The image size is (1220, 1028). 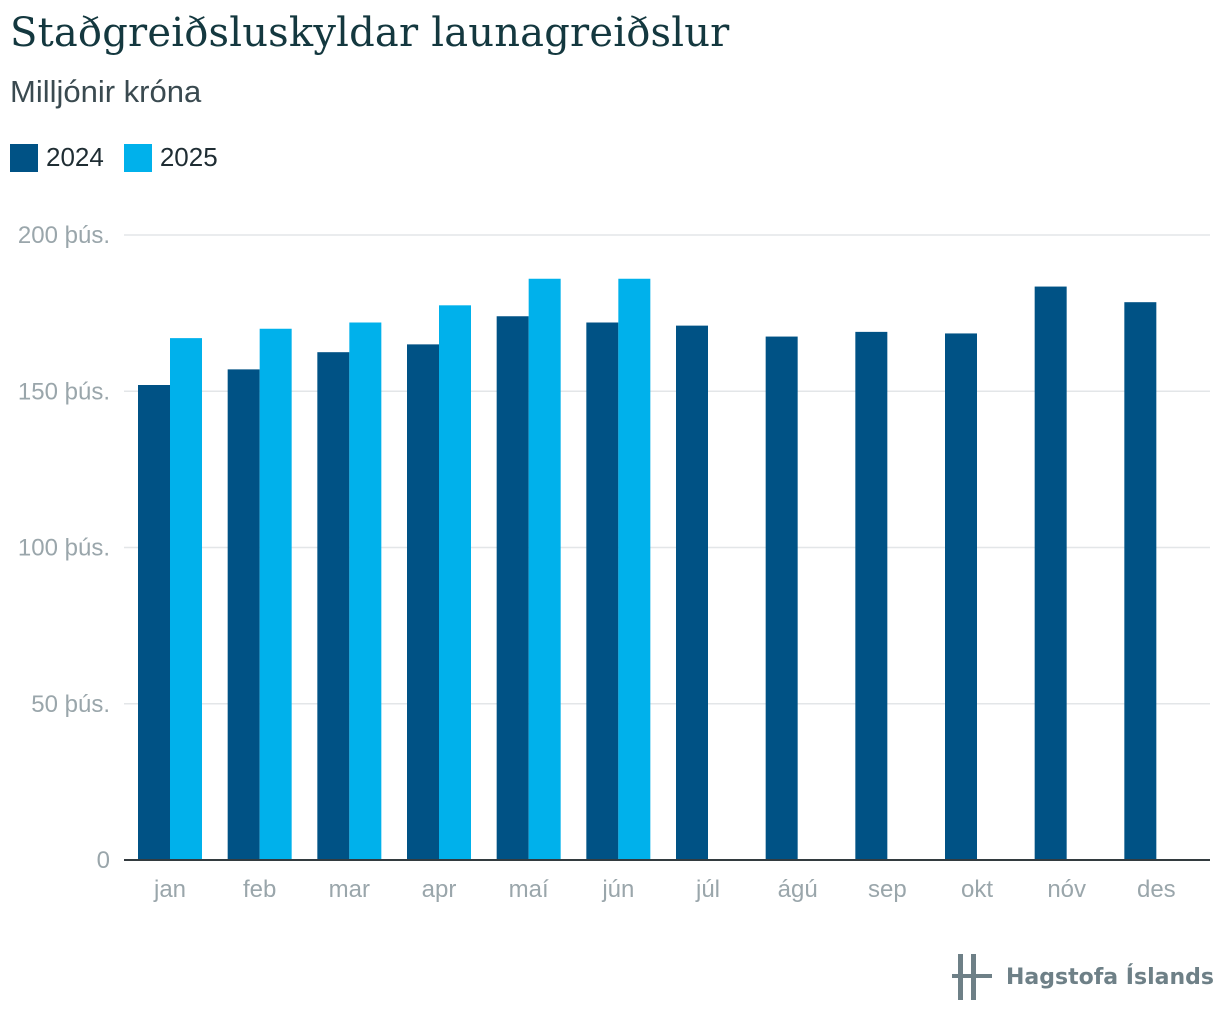 What do you see at coordinates (972, 977) in the screenshot?
I see `hagstofa-logo-icon` at bounding box center [972, 977].